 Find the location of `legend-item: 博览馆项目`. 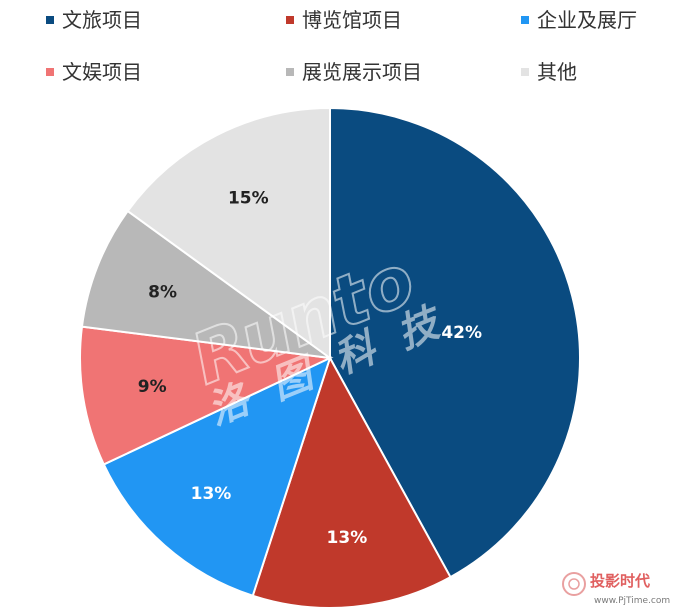

legend-item: 博览馆项目 is located at coordinates (344, 20).